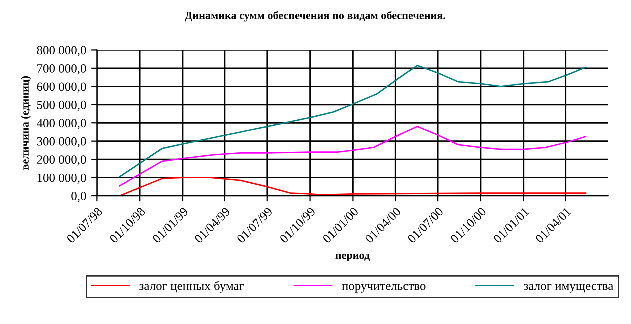 The image size is (631, 324). I want to click on y-tick-label: 500 000,0, so click(61, 106).